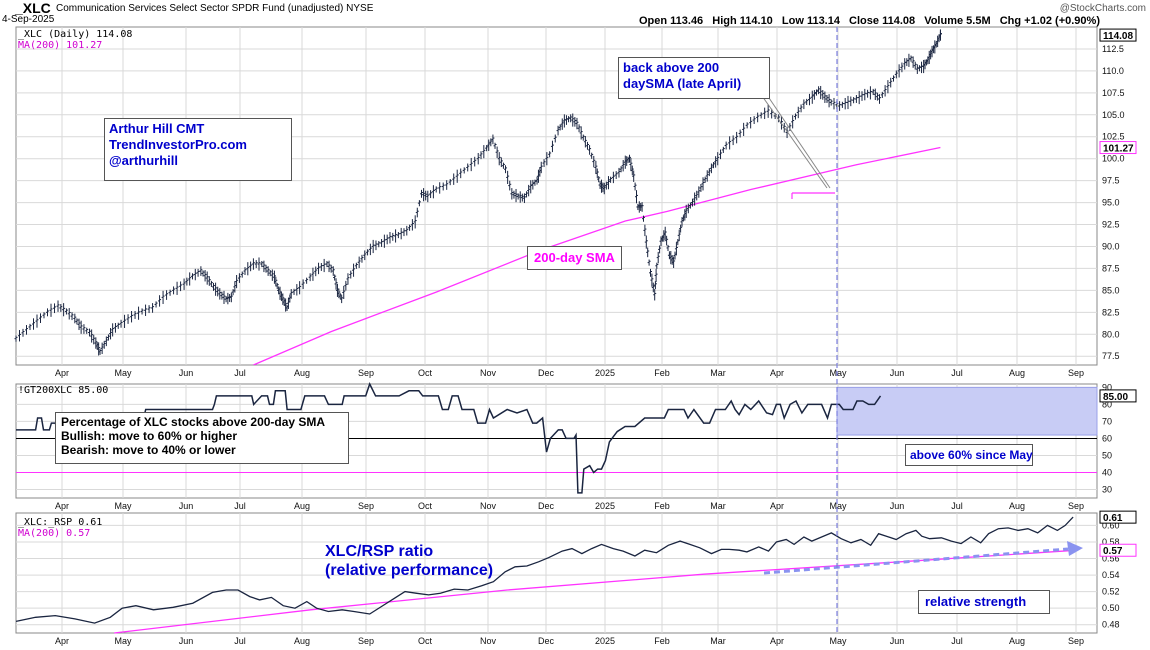 The height and width of the screenshot is (650, 1150). I want to click on breadth-series-line, so click(449, 438).